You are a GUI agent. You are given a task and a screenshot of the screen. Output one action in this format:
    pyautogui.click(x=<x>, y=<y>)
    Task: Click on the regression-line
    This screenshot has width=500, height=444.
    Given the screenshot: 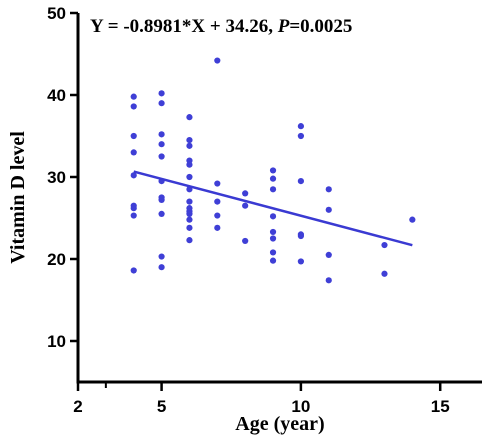 What is the action you would take?
    pyautogui.click(x=273, y=208)
    